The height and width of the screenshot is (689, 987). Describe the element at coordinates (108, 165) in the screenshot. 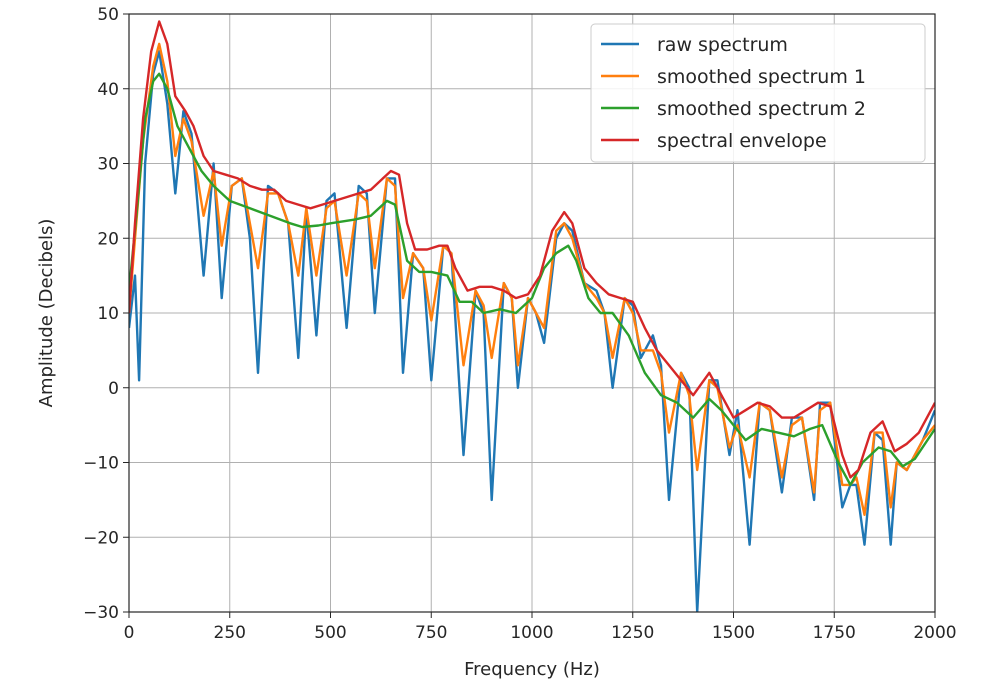

I see `y-tick-label: 30` at that location.